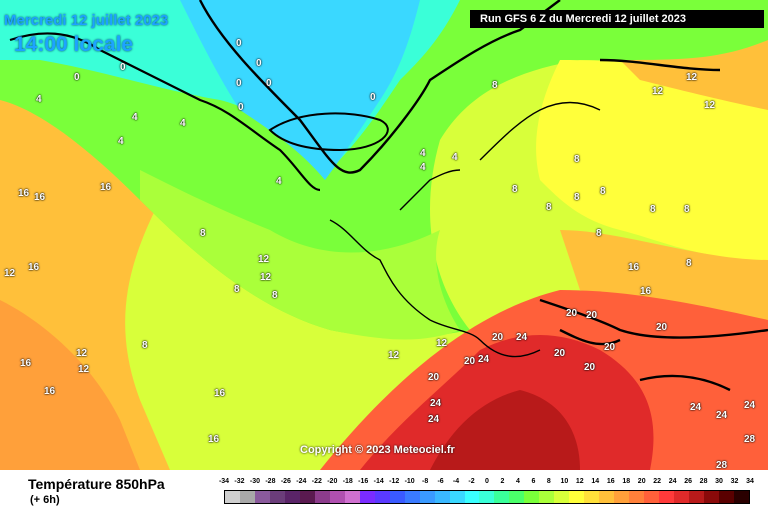  I want to click on legend-tick-label: -12, so click(394, 481).